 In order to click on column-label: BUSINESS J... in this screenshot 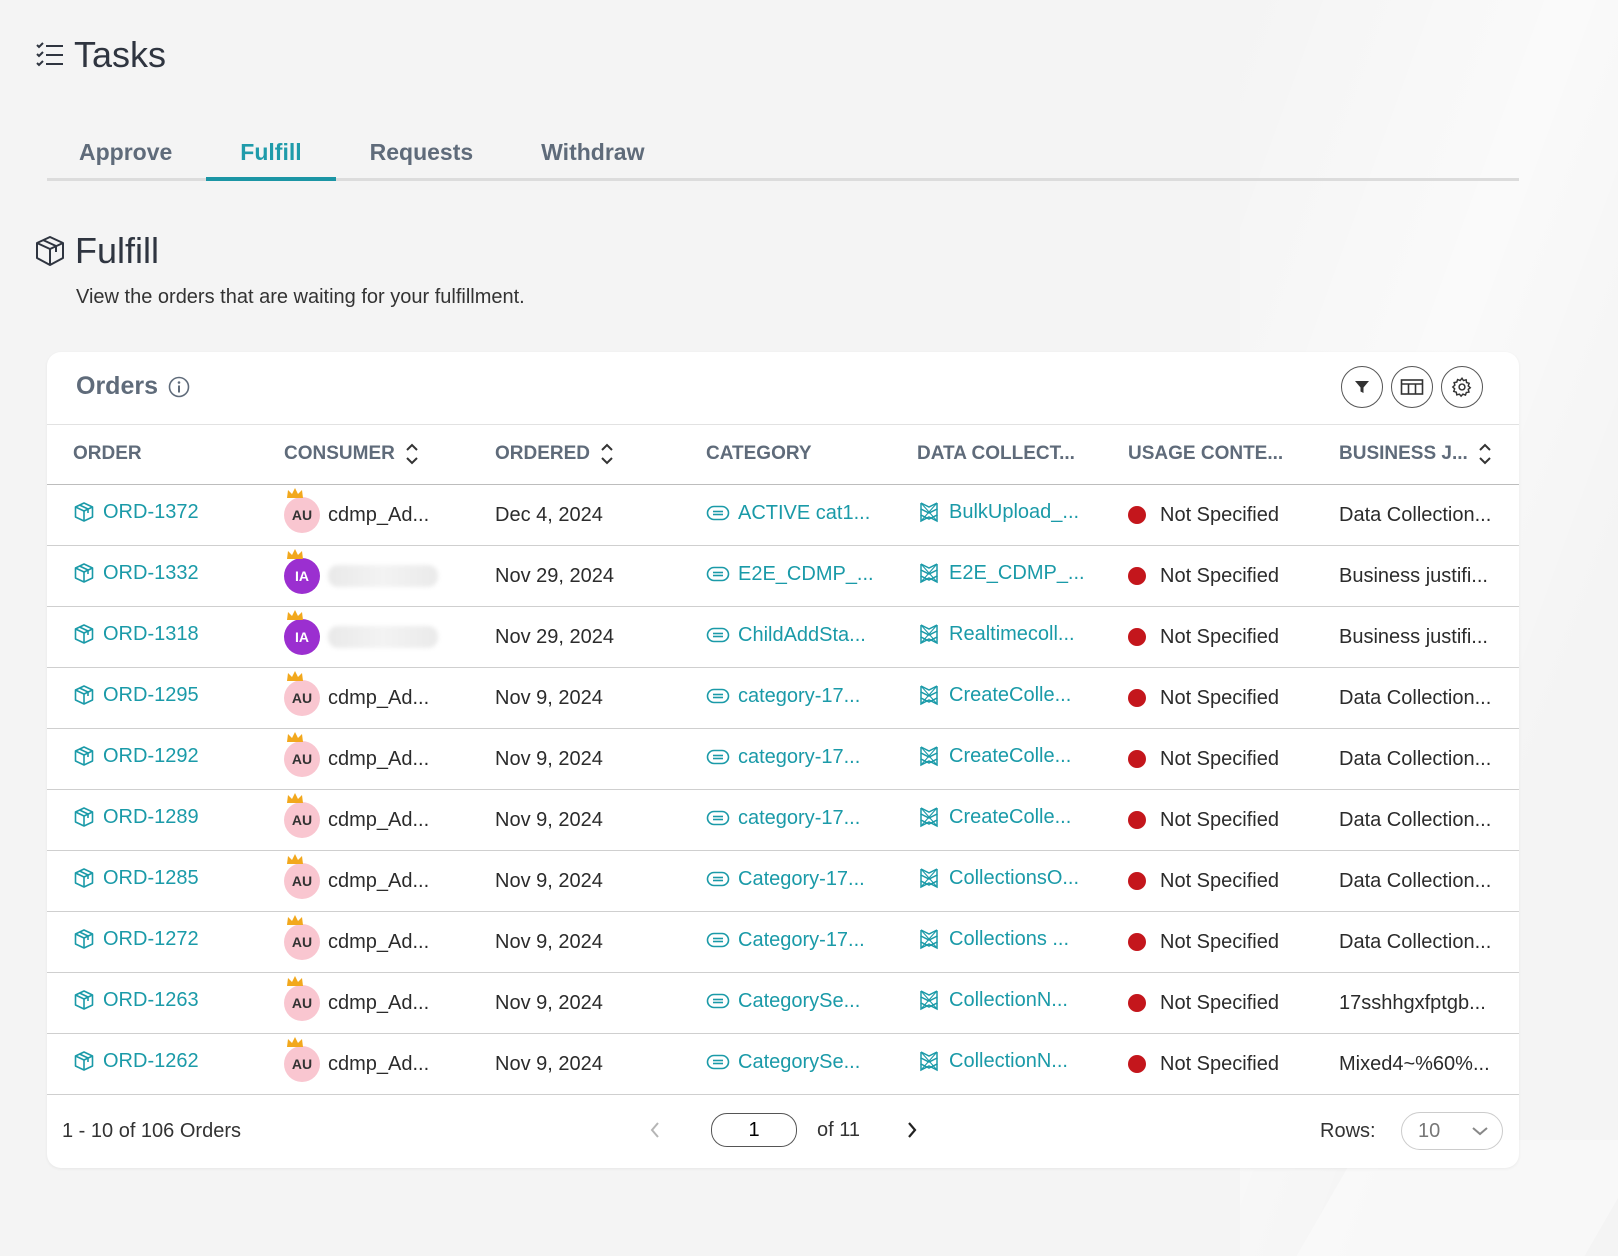, I will do `click(1403, 454)`.